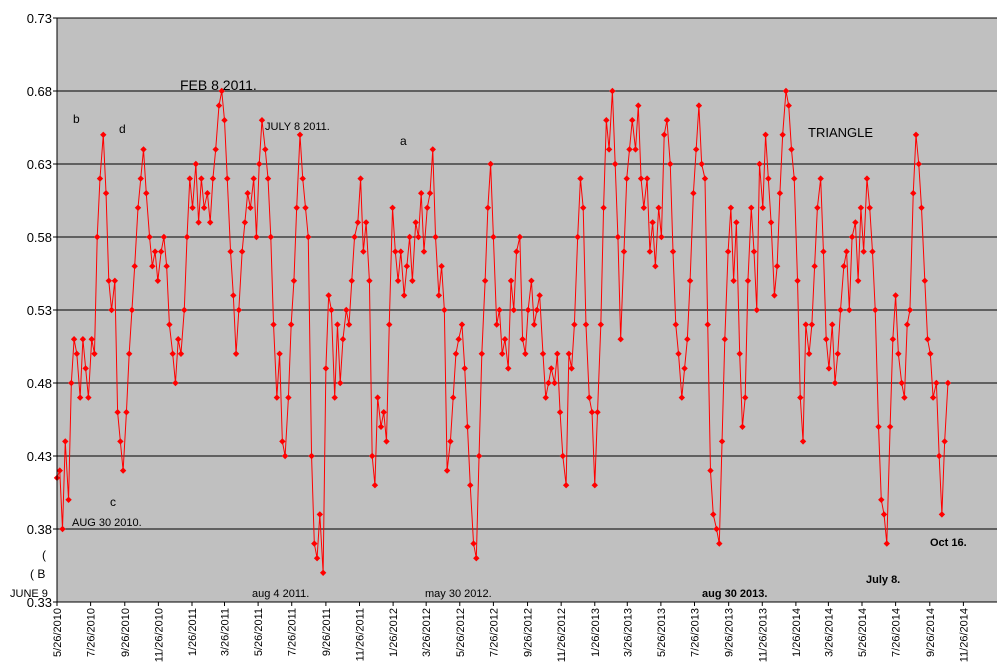 The height and width of the screenshot is (670, 1004). I want to click on x-tick-label: 11/26/2012, so click(562, 635).